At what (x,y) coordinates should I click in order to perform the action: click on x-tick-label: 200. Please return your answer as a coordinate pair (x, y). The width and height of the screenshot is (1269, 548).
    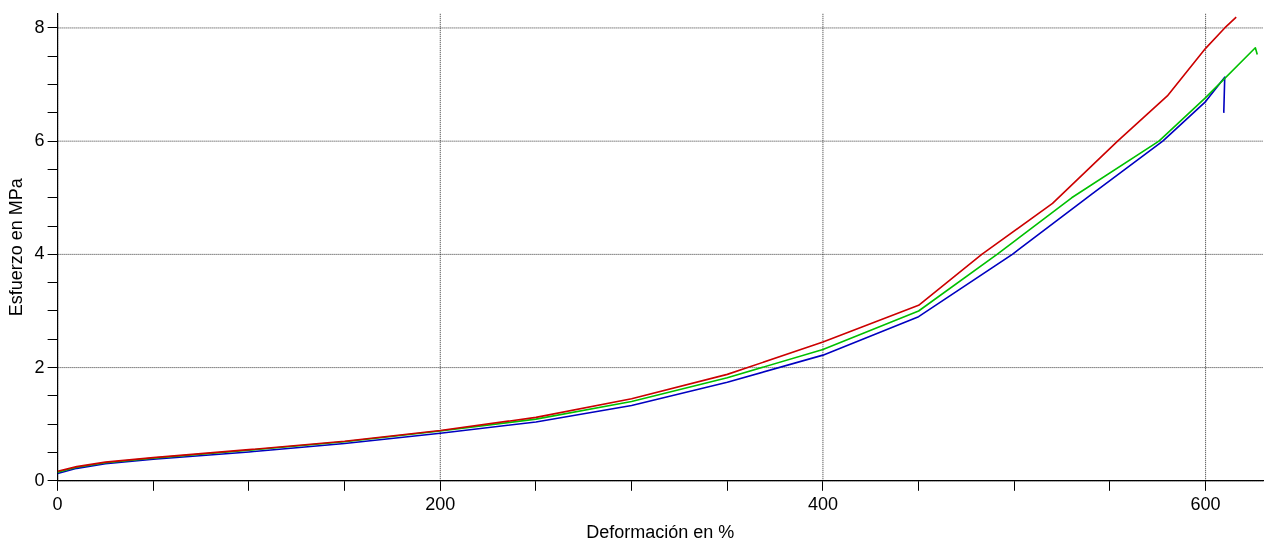
    Looking at the image, I should click on (440, 503).